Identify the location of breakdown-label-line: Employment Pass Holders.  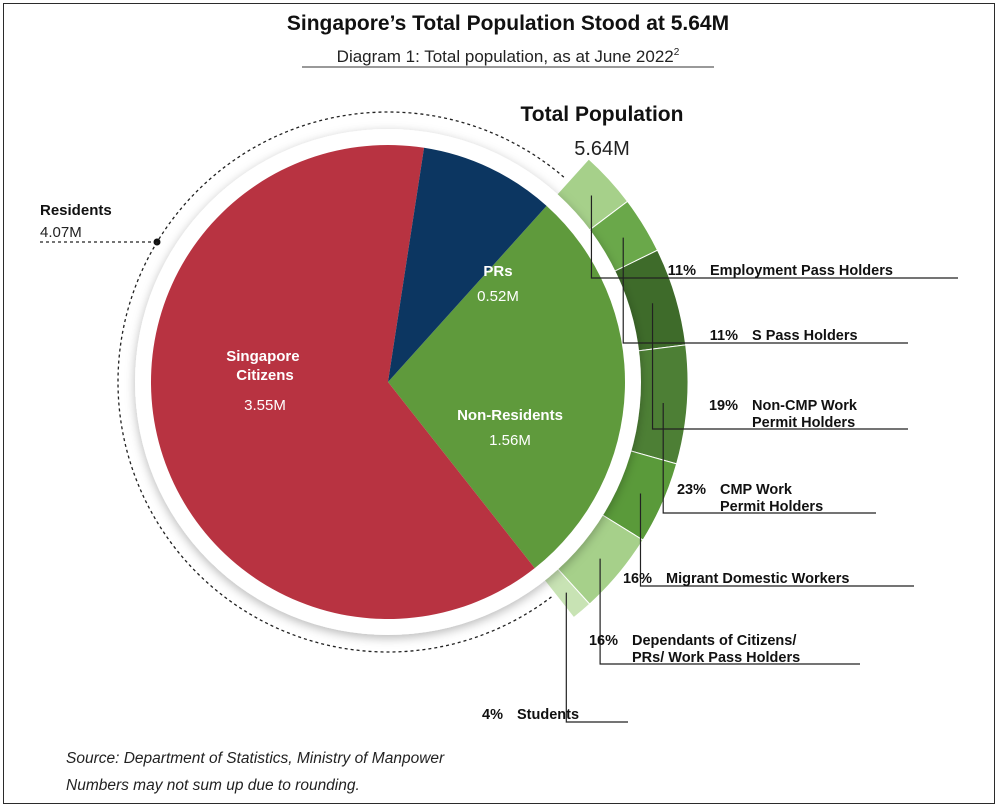
(801, 271).